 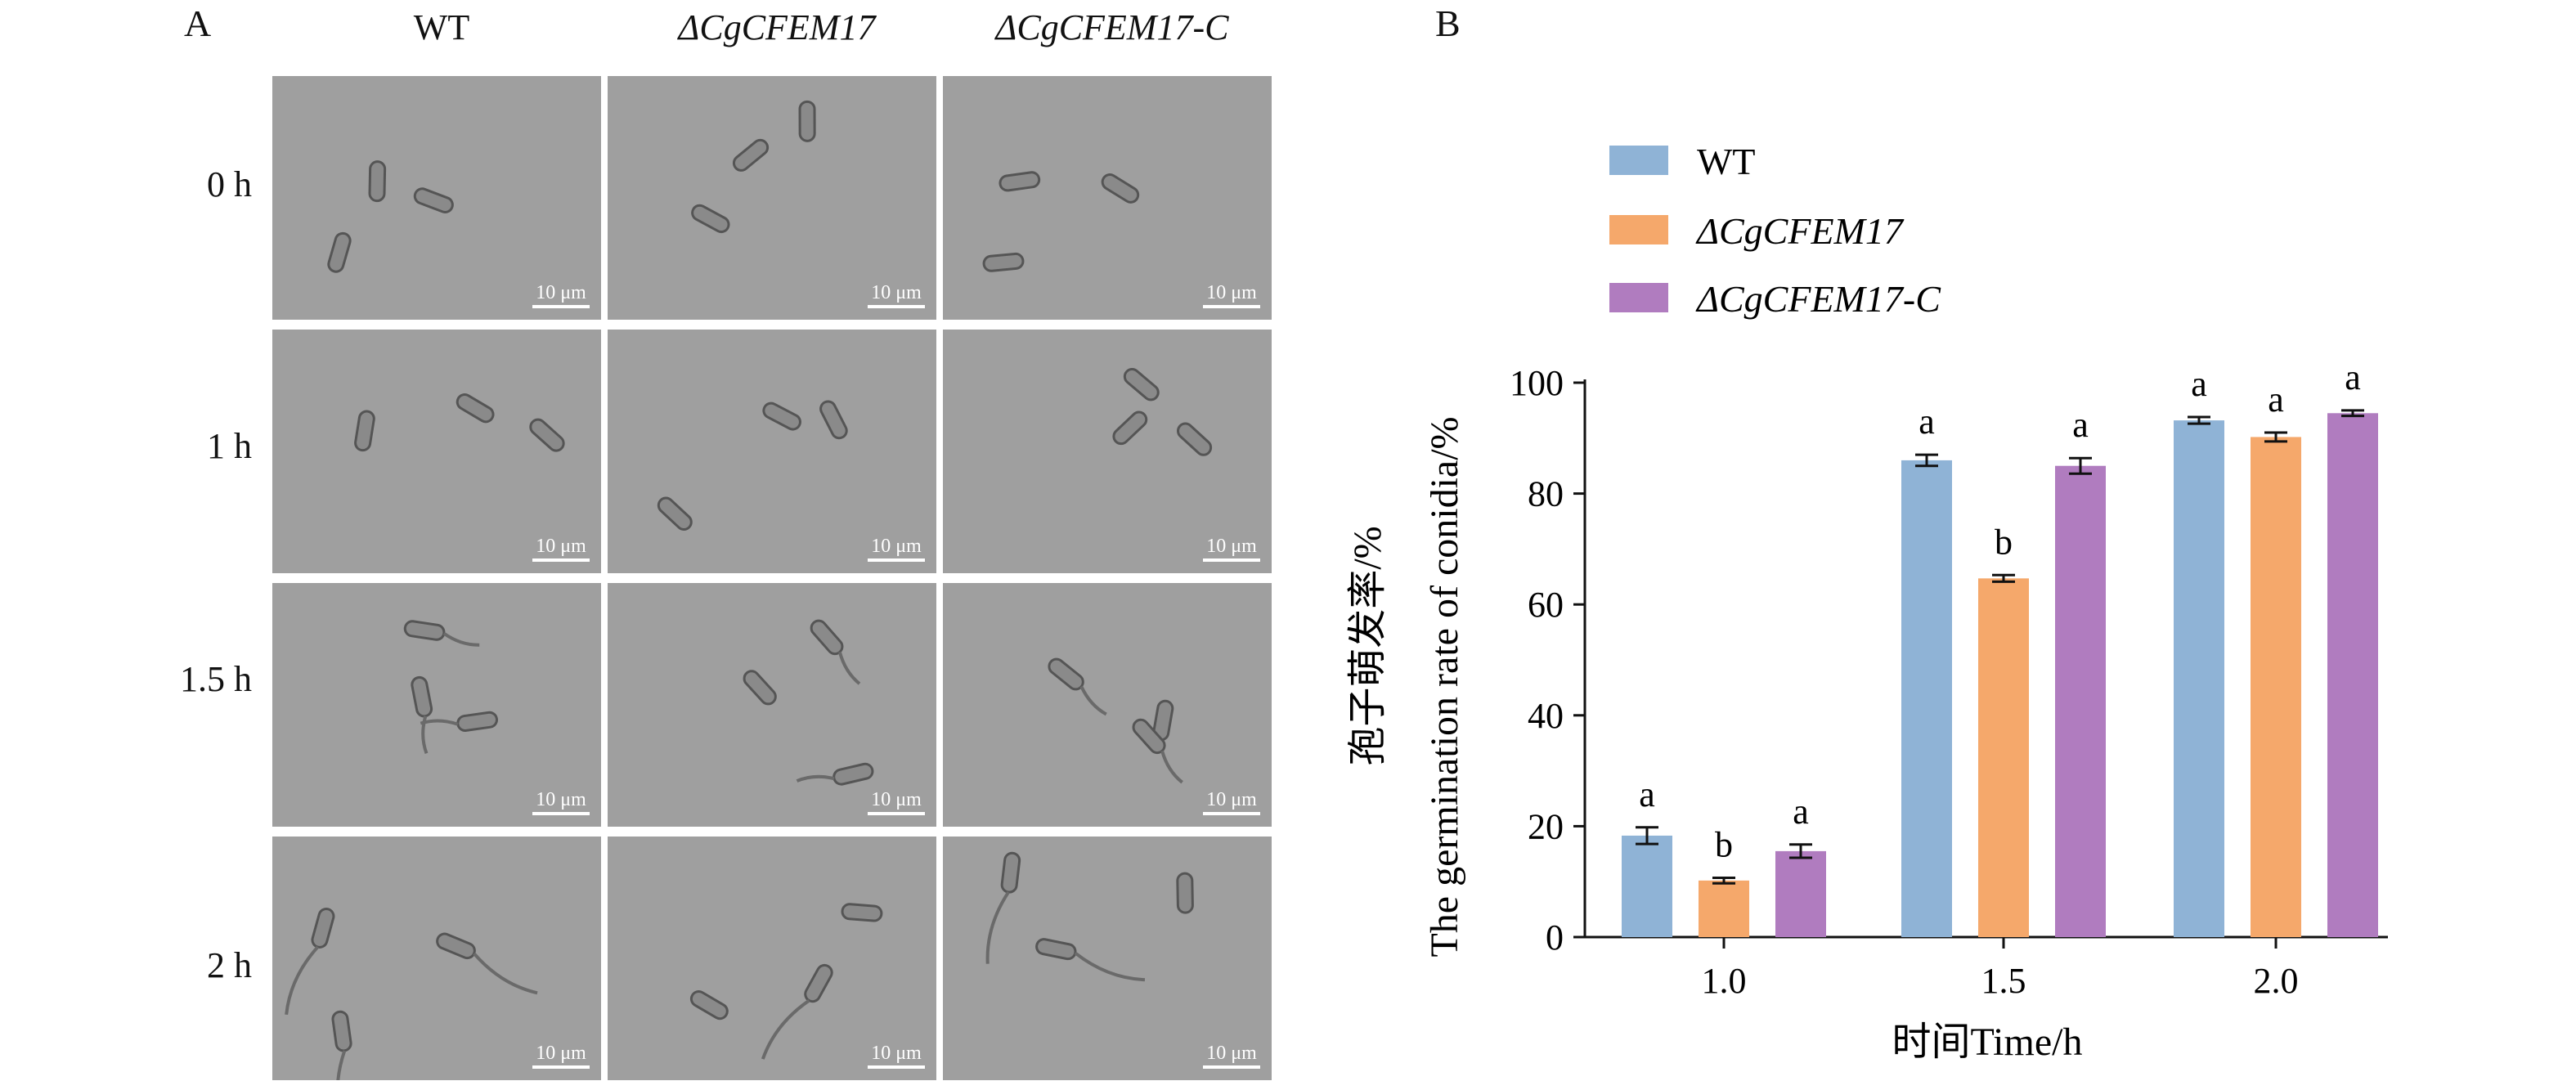 What do you see at coordinates (1445, 686) in the screenshot?
I see `y-axis-label-en: The germination rate of conidia/%` at bounding box center [1445, 686].